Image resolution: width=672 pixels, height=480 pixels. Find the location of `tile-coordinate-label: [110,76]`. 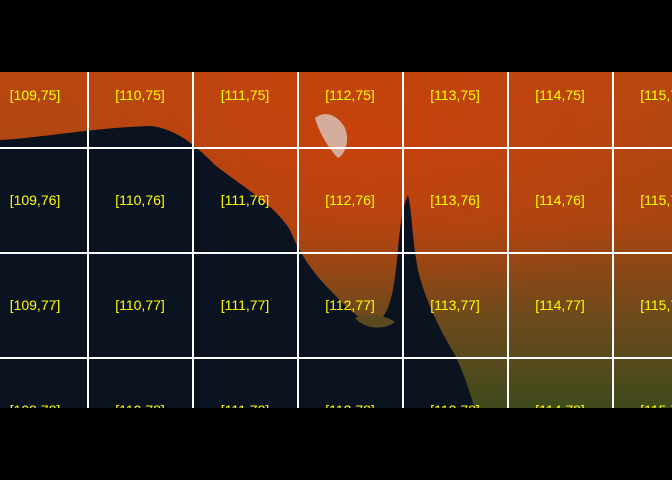

tile-coordinate-label: [110,76] is located at coordinates (140, 200).